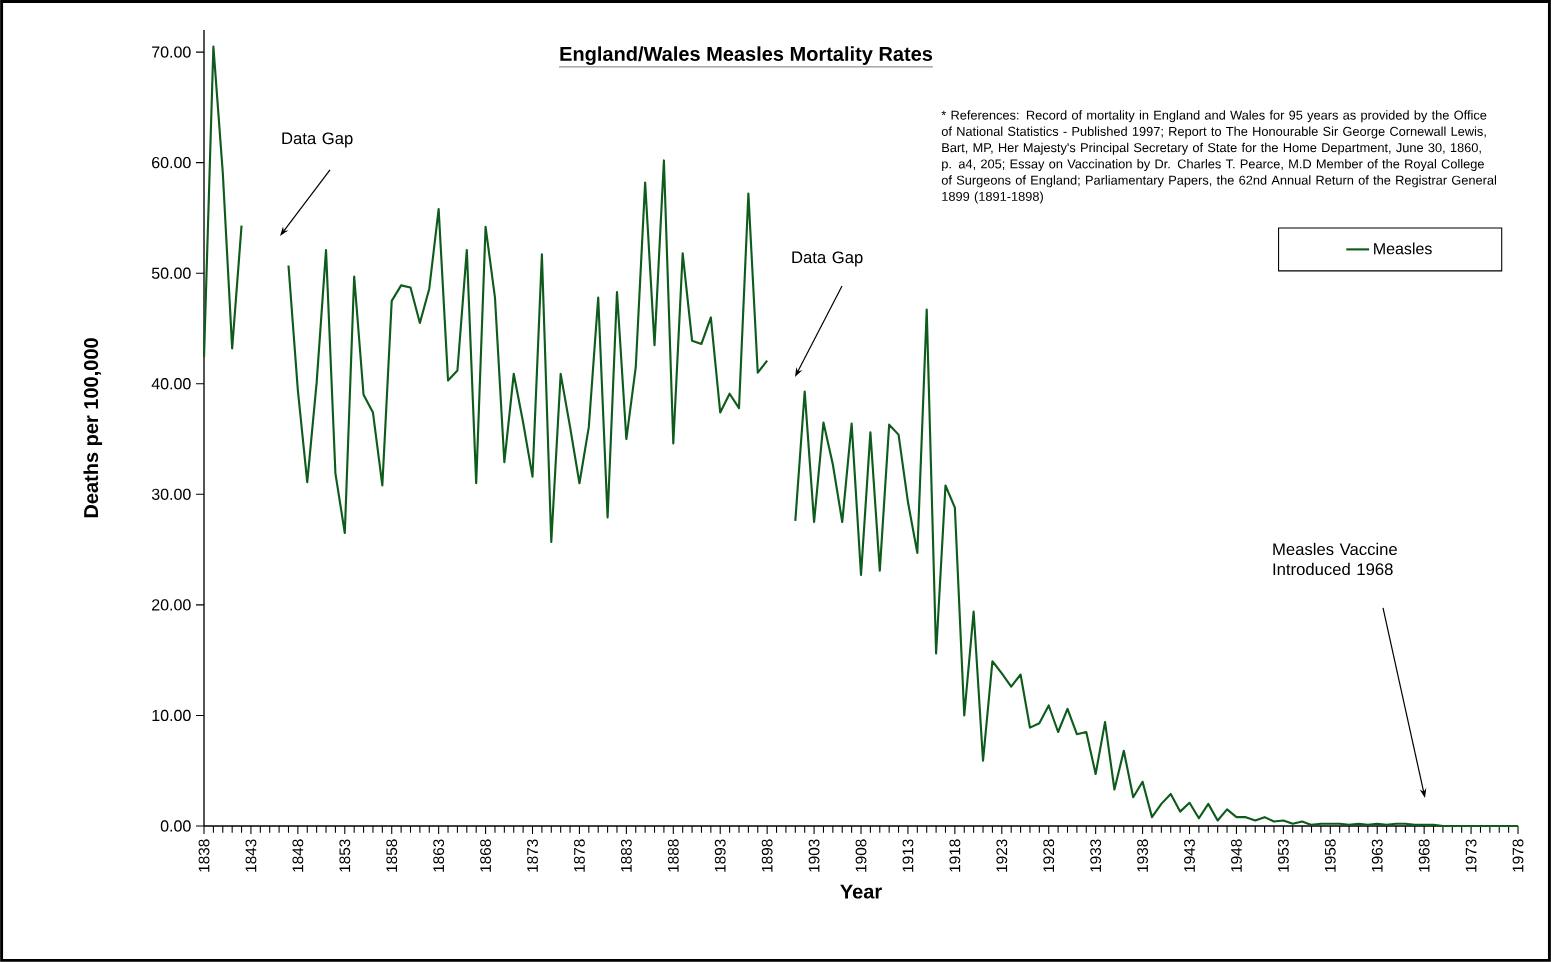  I want to click on x-tick-label: 1918, so click(955, 855).